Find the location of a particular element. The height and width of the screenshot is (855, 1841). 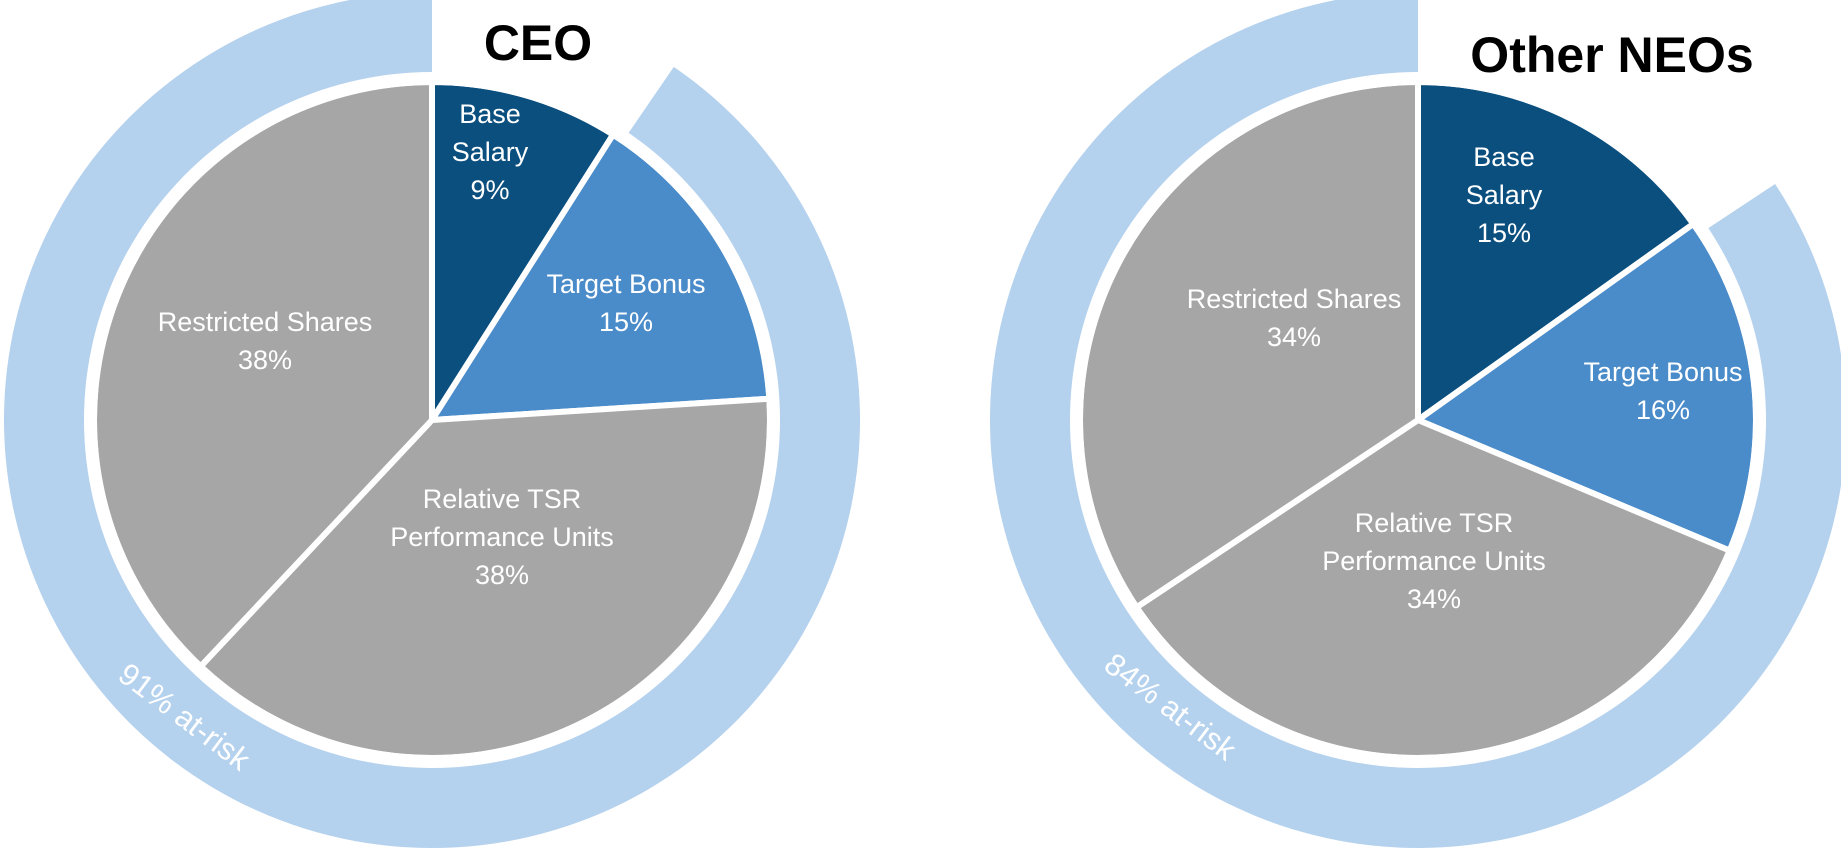

slice-label: Target Bonus 16% is located at coordinates (1662, 391).